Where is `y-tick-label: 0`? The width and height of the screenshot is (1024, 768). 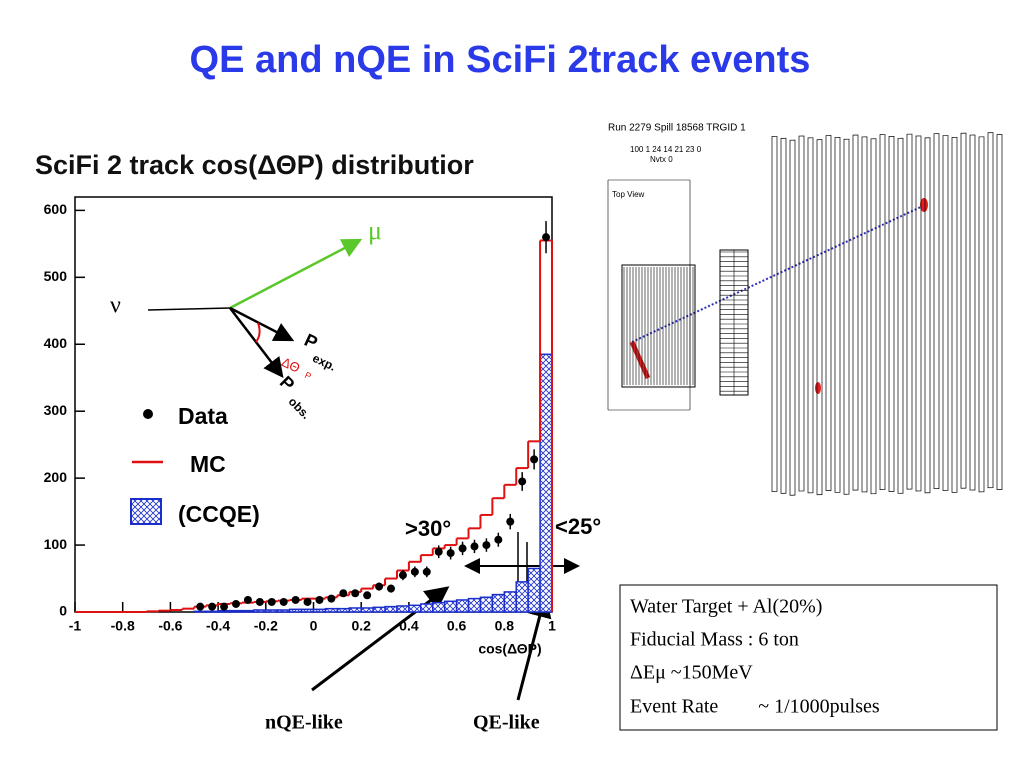 y-tick-label: 0 is located at coordinates (63, 611).